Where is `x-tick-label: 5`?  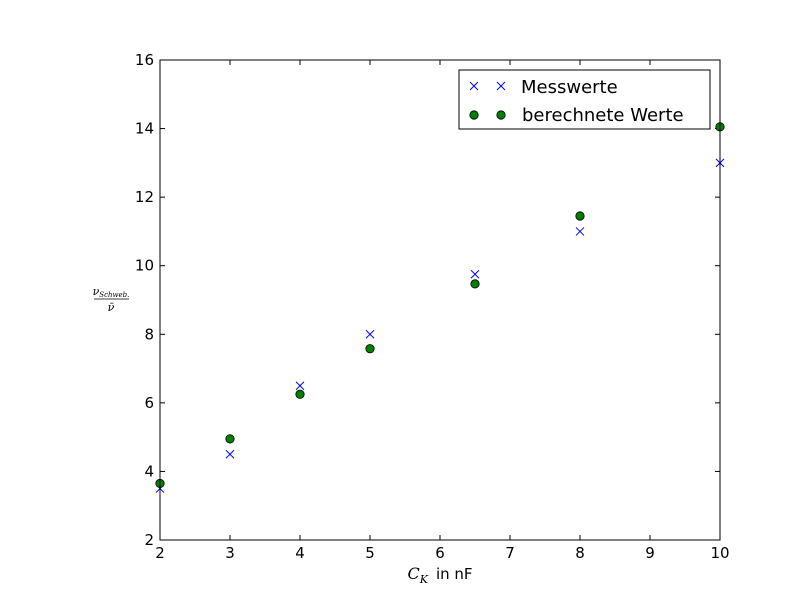 x-tick-label: 5 is located at coordinates (370, 553).